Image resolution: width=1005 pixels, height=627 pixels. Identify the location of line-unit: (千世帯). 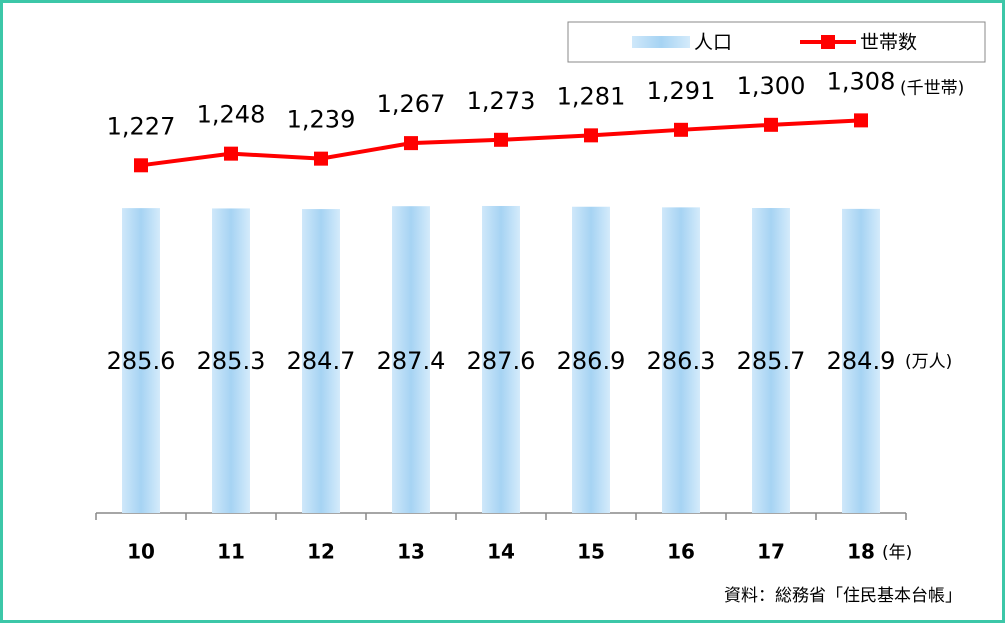
(932, 88).